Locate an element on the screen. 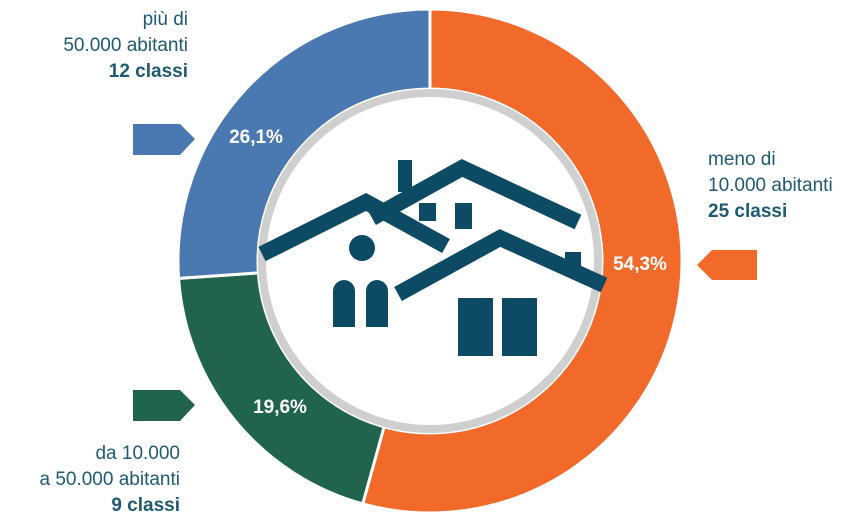 The height and width of the screenshot is (522, 862). class-count: 25 classi is located at coordinates (747, 211).